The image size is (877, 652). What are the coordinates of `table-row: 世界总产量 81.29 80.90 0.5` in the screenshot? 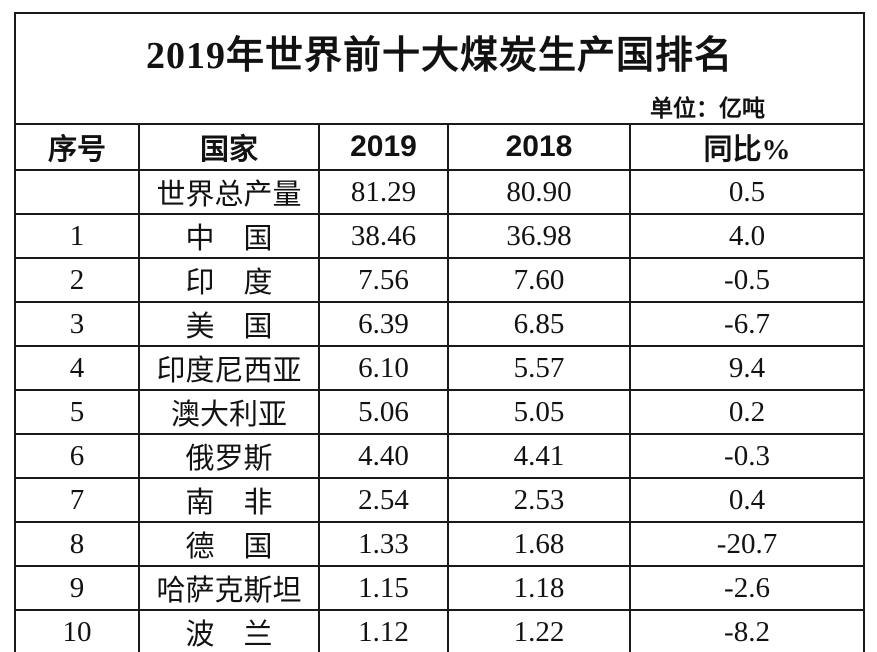 It's located at (440, 192).